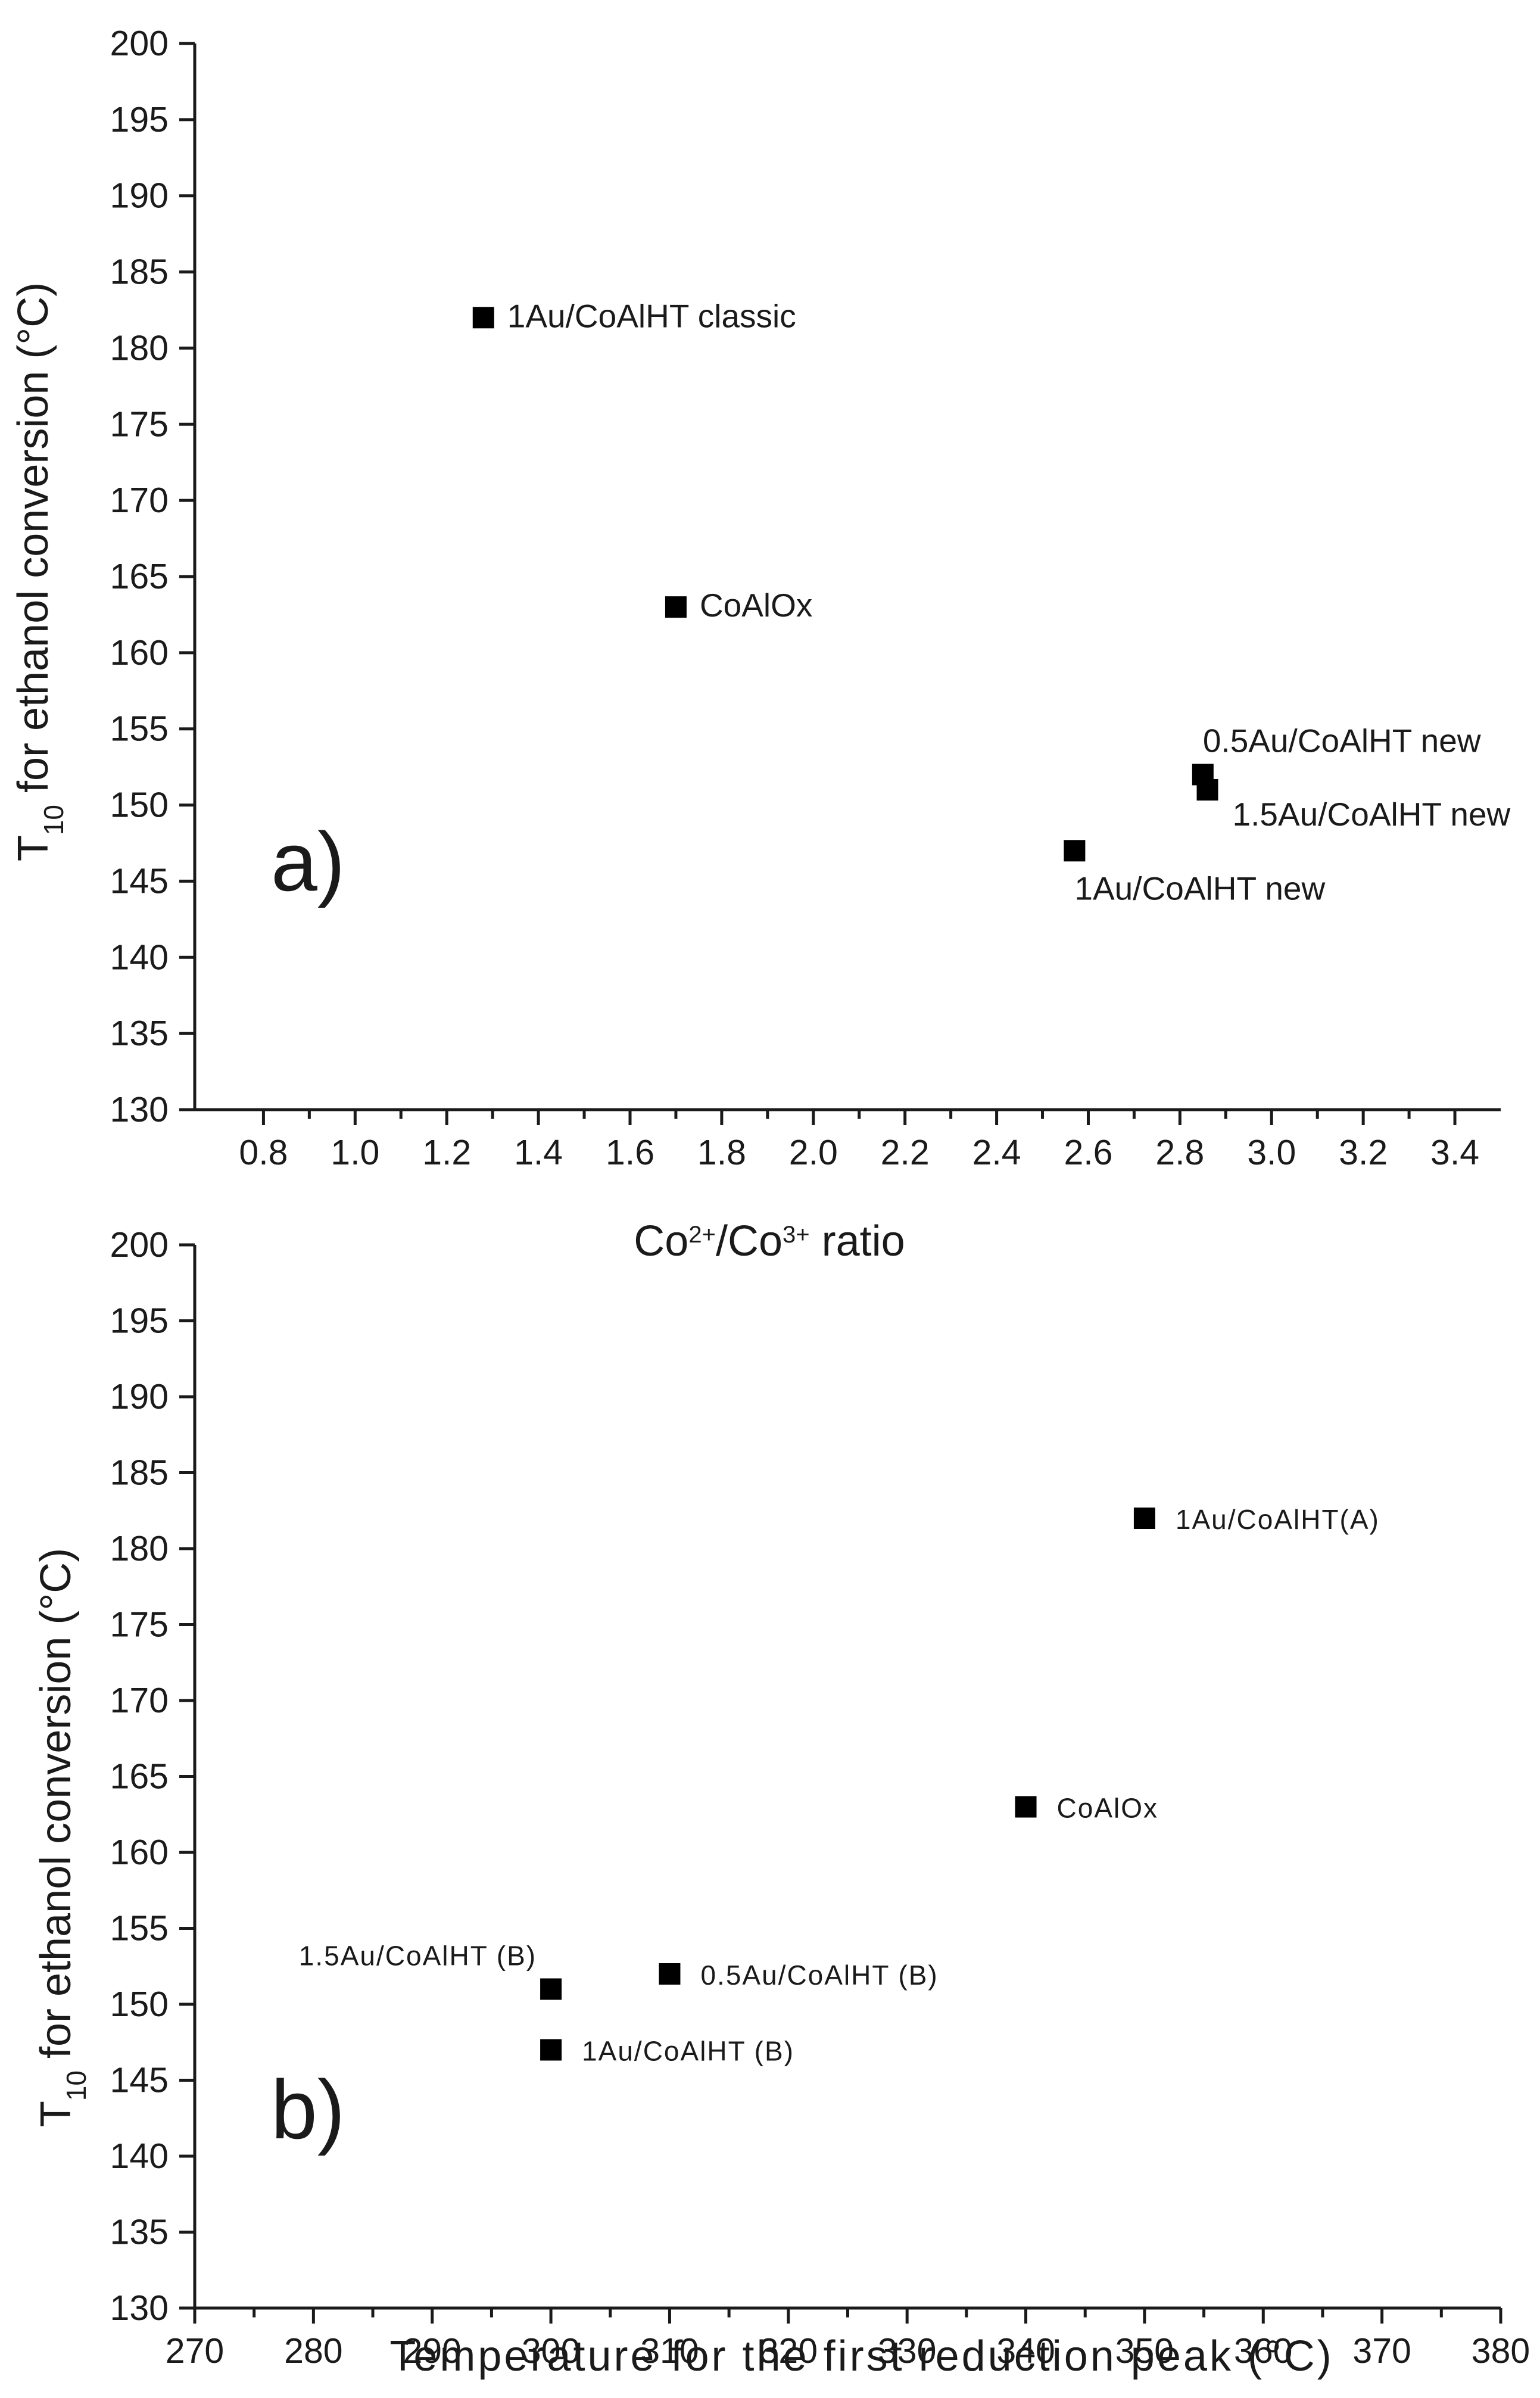 This screenshot has height=2398, width=1540. Describe the element at coordinates (308, 861) in the screenshot. I see `panel-a-letter: a)` at that location.